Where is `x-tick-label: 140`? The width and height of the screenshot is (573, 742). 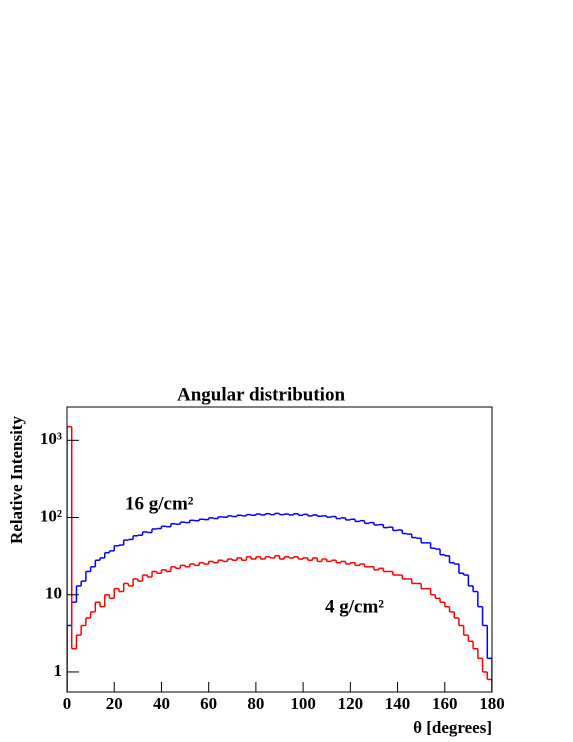
x-tick-label: 140 is located at coordinates (398, 703).